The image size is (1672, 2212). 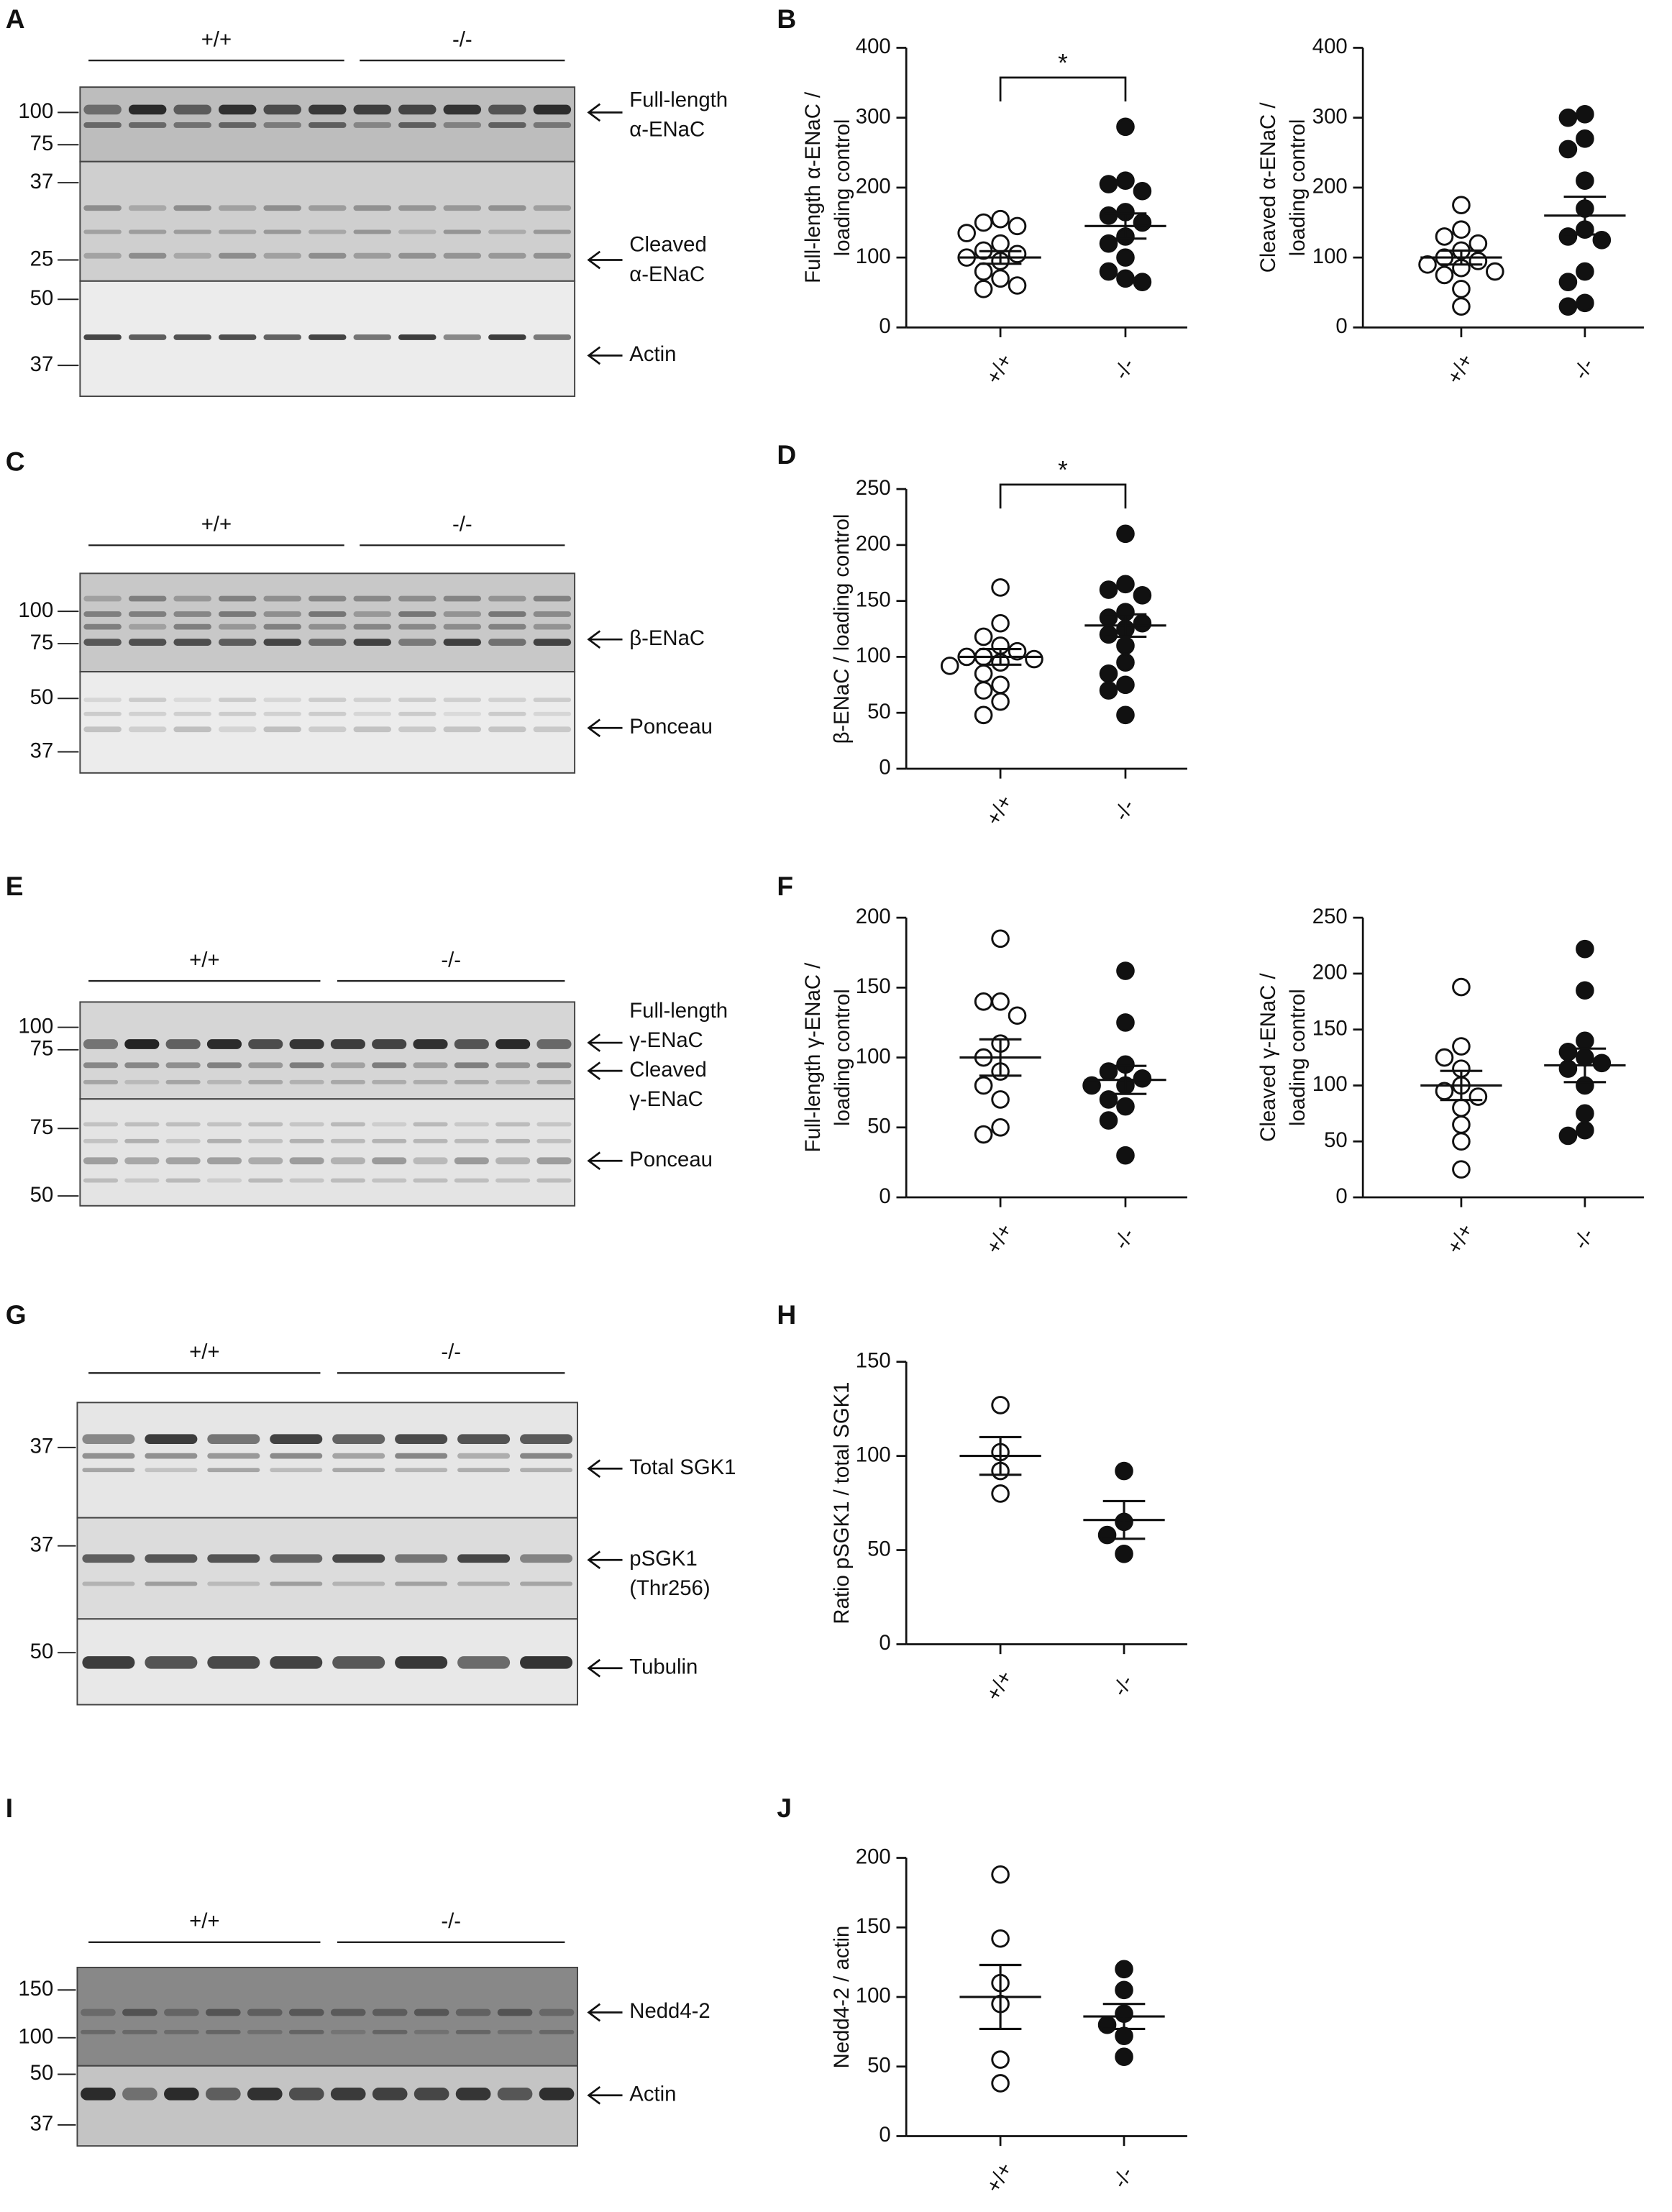 I want to click on significance-bracket, so click(x=1063, y=89).